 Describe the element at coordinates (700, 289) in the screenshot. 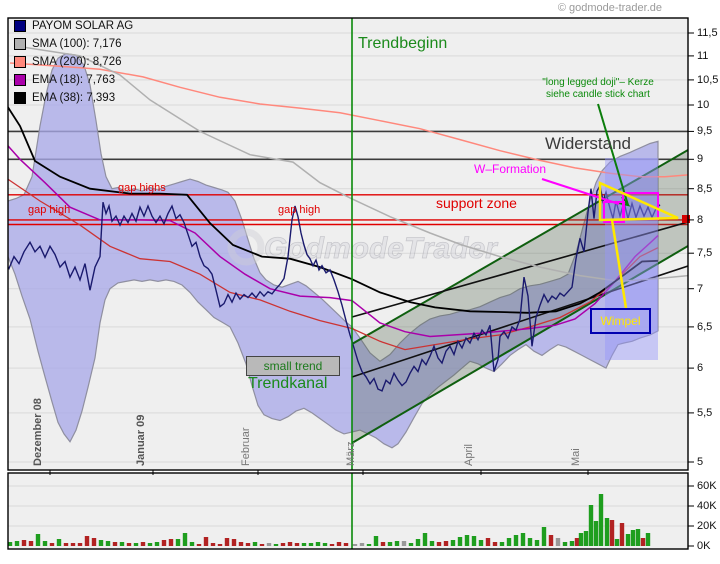

I see `price-axis-label: 7` at that location.